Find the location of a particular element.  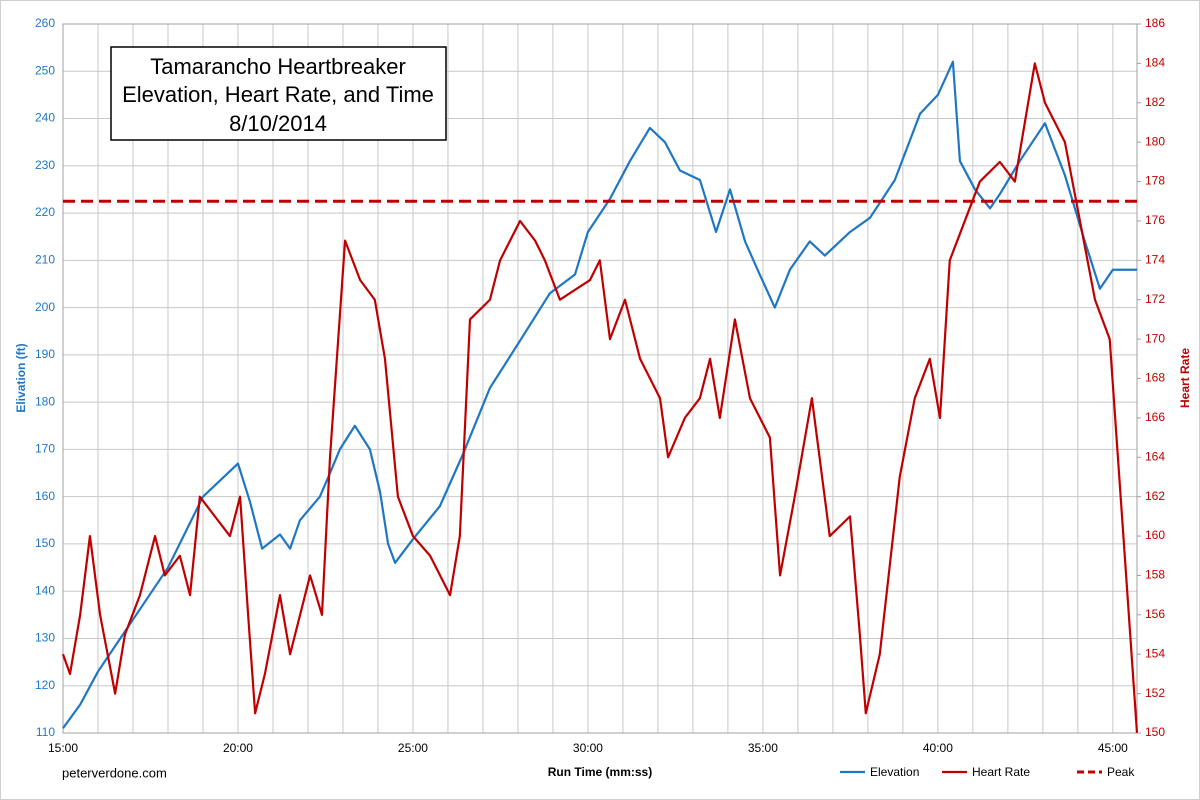

y-tick-label: 230 is located at coordinates (45, 165).